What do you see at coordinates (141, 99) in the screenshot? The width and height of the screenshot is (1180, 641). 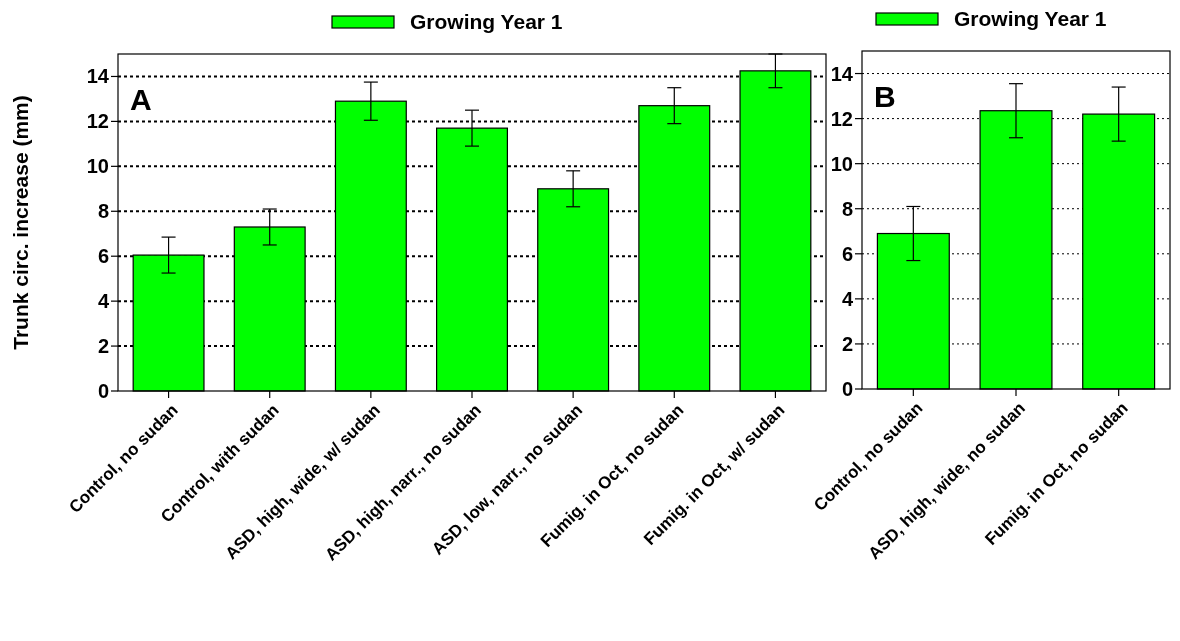 I see `annotation: A` at bounding box center [141, 99].